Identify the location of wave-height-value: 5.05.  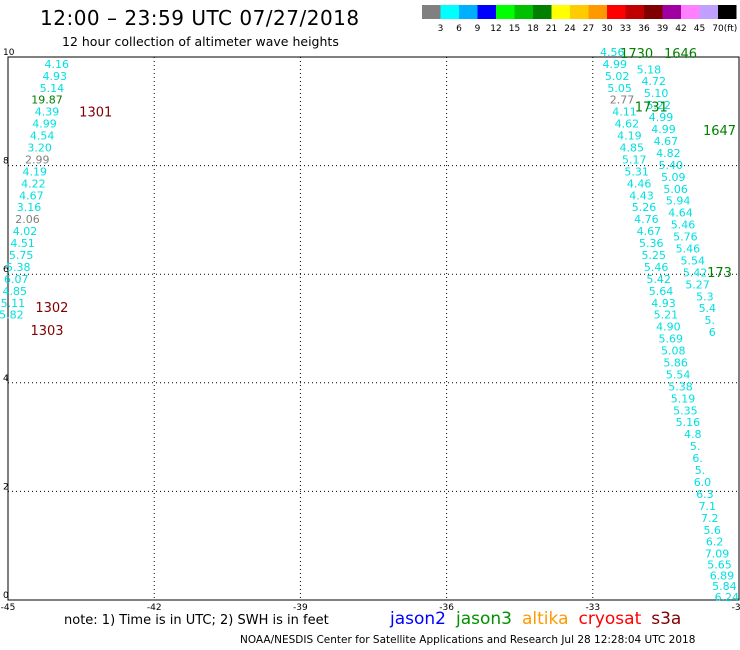
(619, 88).